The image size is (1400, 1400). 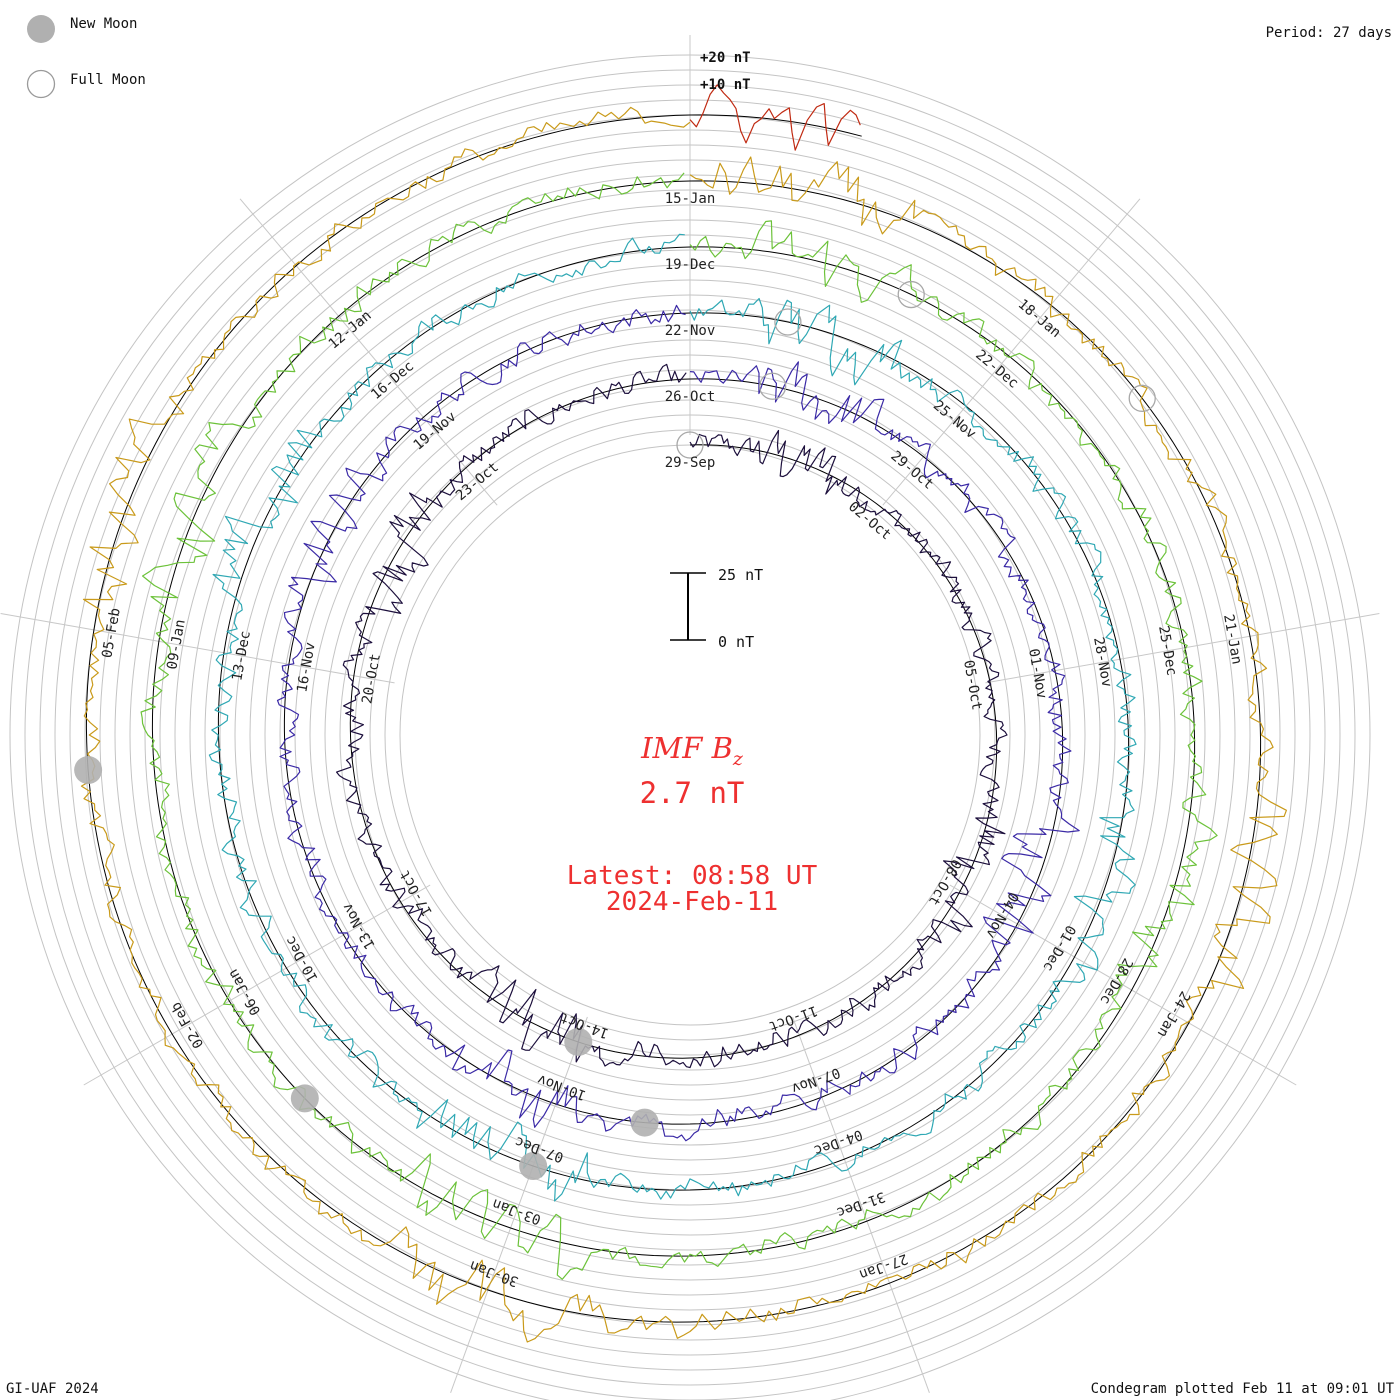 What do you see at coordinates (736, 642) in the screenshot?
I see `scale-bar-bottom: 0 nT` at bounding box center [736, 642].